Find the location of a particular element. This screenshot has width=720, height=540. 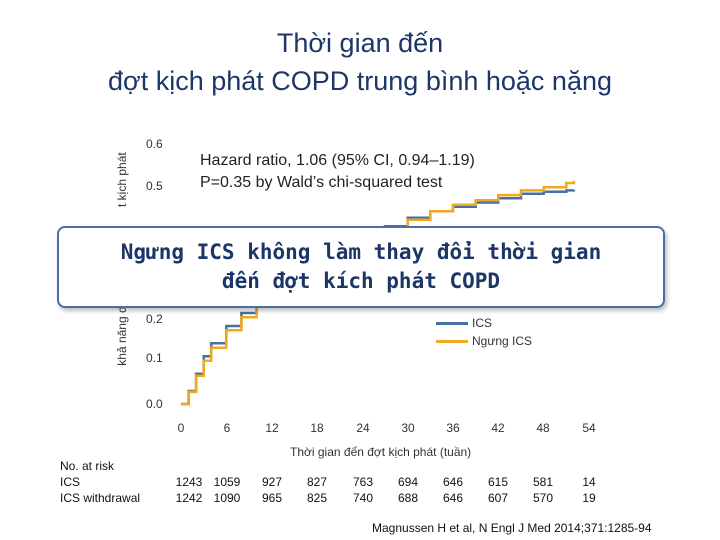

x-tick-6: 6 is located at coordinates (227, 428).